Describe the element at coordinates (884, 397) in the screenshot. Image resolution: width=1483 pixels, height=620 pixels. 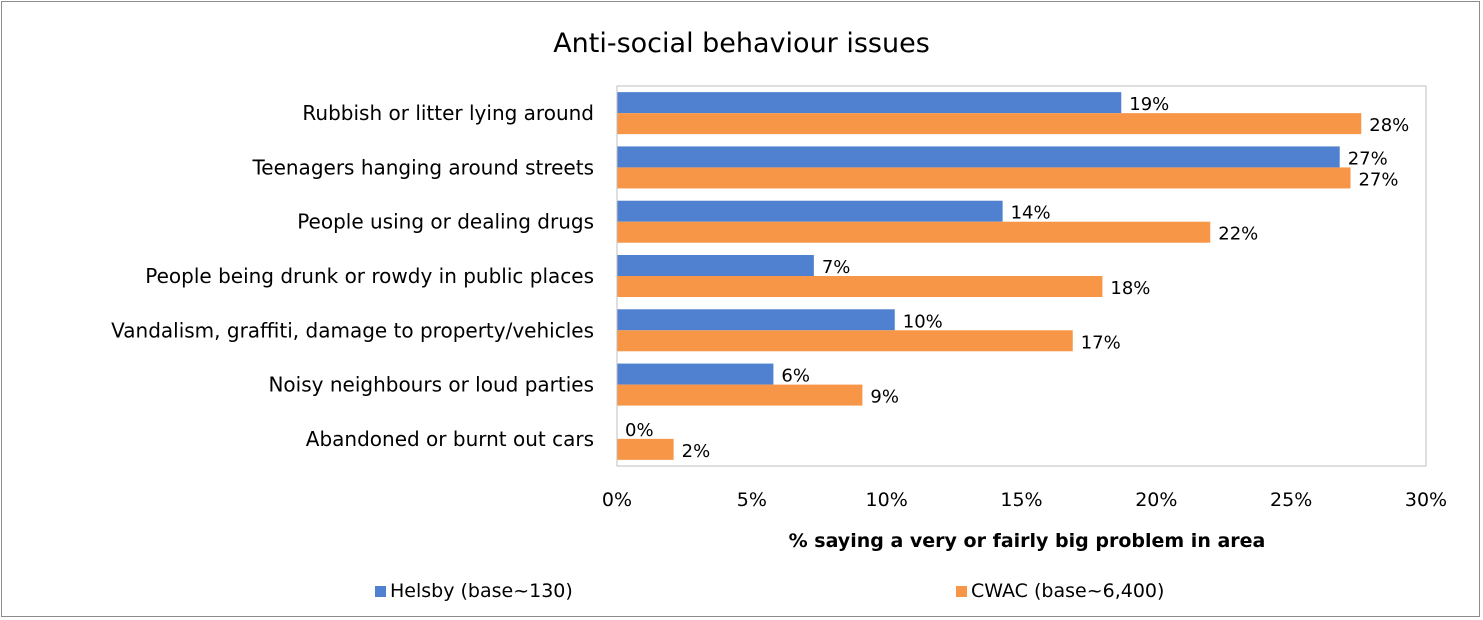
I see `data-label-cwac: 9%` at that location.